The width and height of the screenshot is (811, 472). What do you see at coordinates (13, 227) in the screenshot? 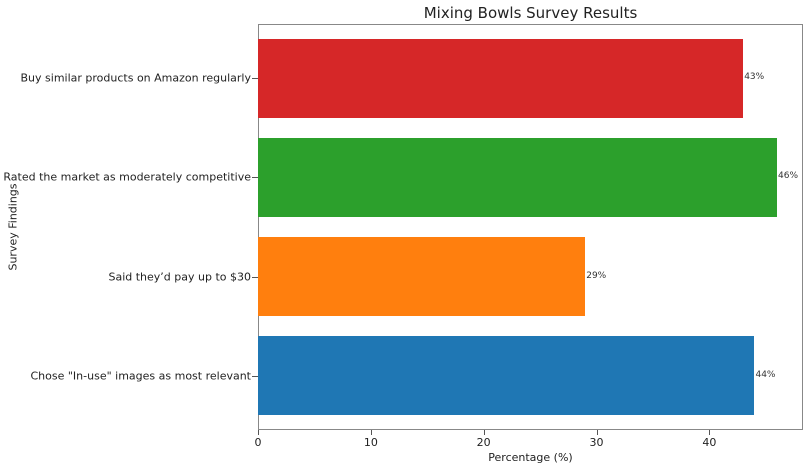
I see `y-axis-title: Survey Findings` at bounding box center [13, 227].